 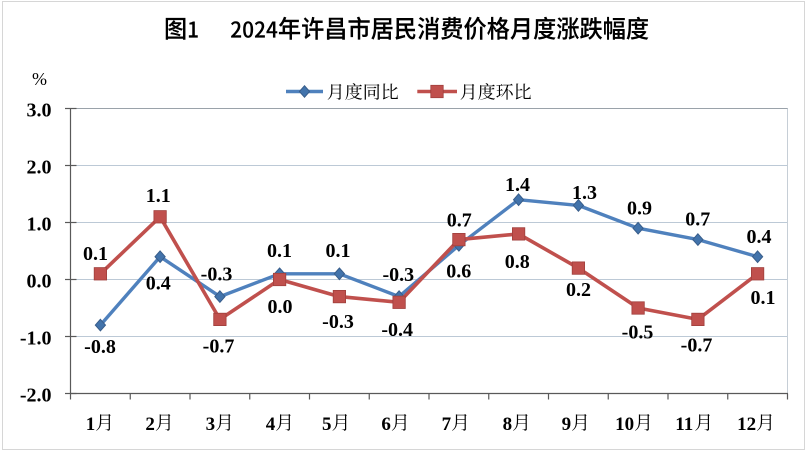 I want to click on svg-text: 6, so click(x=386, y=424).